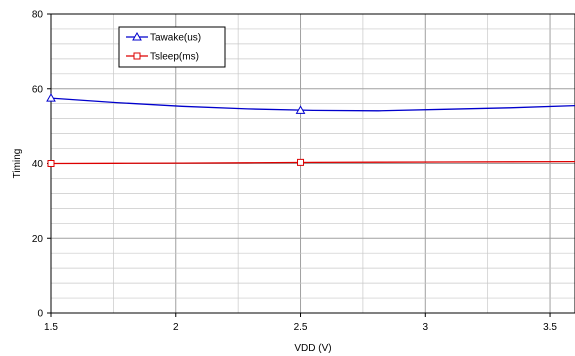 This screenshot has height=356, width=575. What do you see at coordinates (40, 314) in the screenshot?
I see `y-tick-label: 0` at bounding box center [40, 314].